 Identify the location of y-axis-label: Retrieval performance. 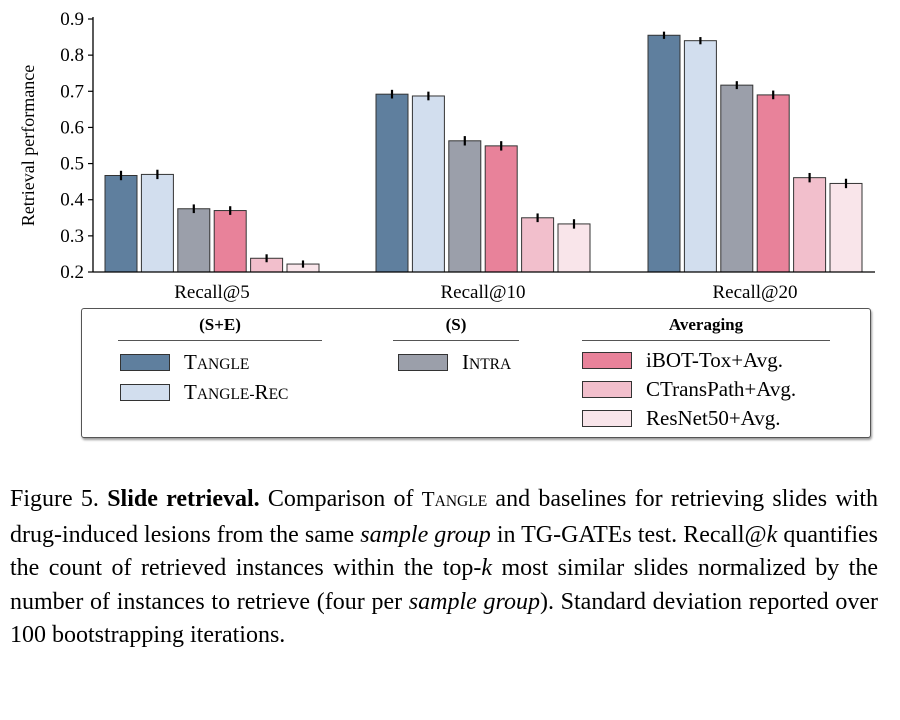
(28, 145).